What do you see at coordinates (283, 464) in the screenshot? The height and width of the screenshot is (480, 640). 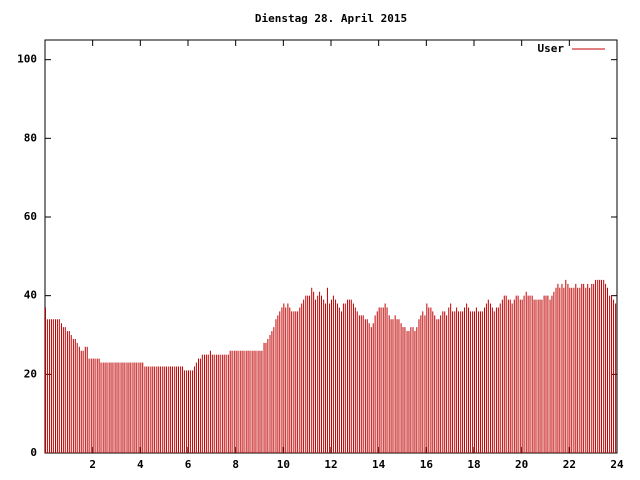 I see `x-tick-label: 10` at bounding box center [283, 464].